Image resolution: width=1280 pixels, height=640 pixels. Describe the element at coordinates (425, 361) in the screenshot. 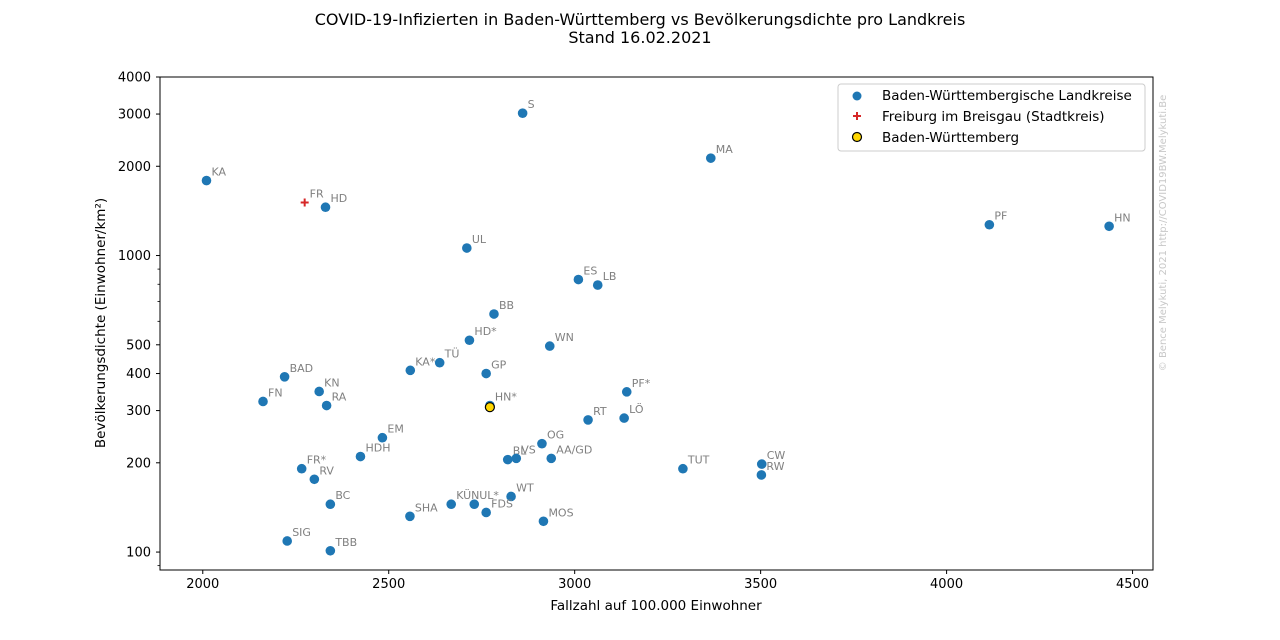

I see `data-point-label: KA*` at that location.